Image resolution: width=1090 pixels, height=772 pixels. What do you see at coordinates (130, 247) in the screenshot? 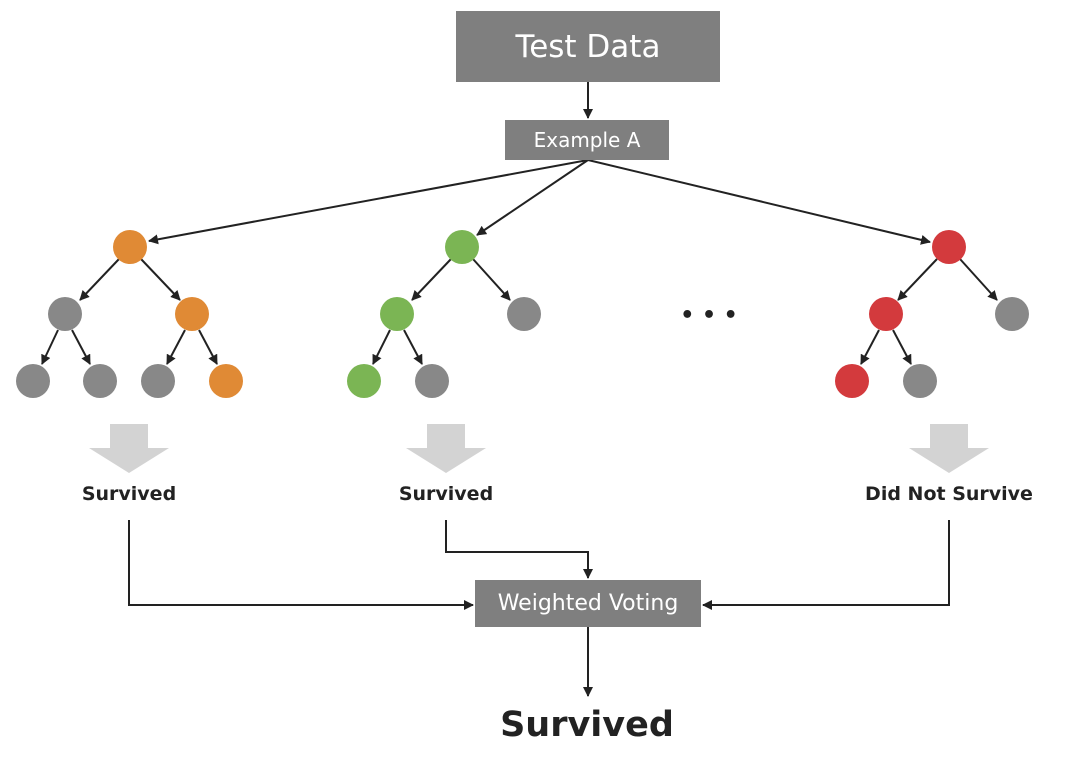
I see `tree-1-root-node` at bounding box center [130, 247].